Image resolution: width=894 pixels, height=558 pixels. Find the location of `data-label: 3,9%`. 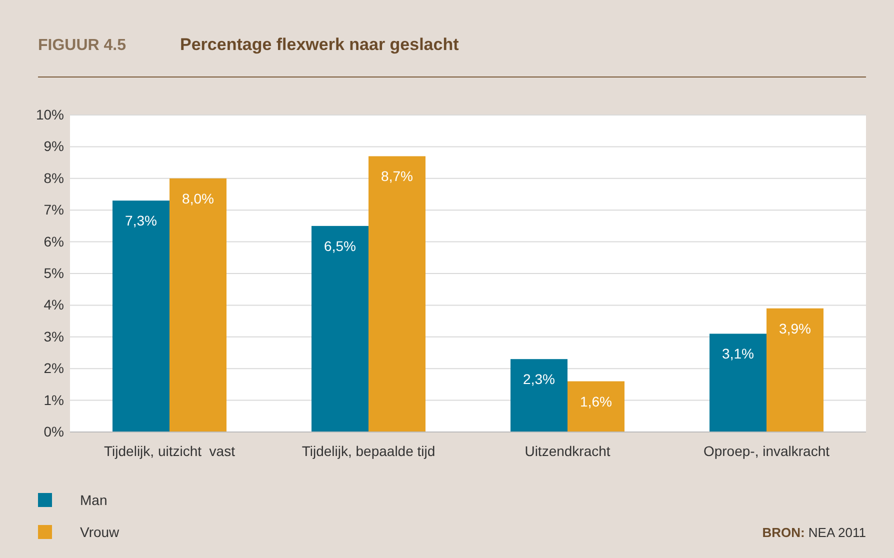

data-label: 3,9% is located at coordinates (795, 328).